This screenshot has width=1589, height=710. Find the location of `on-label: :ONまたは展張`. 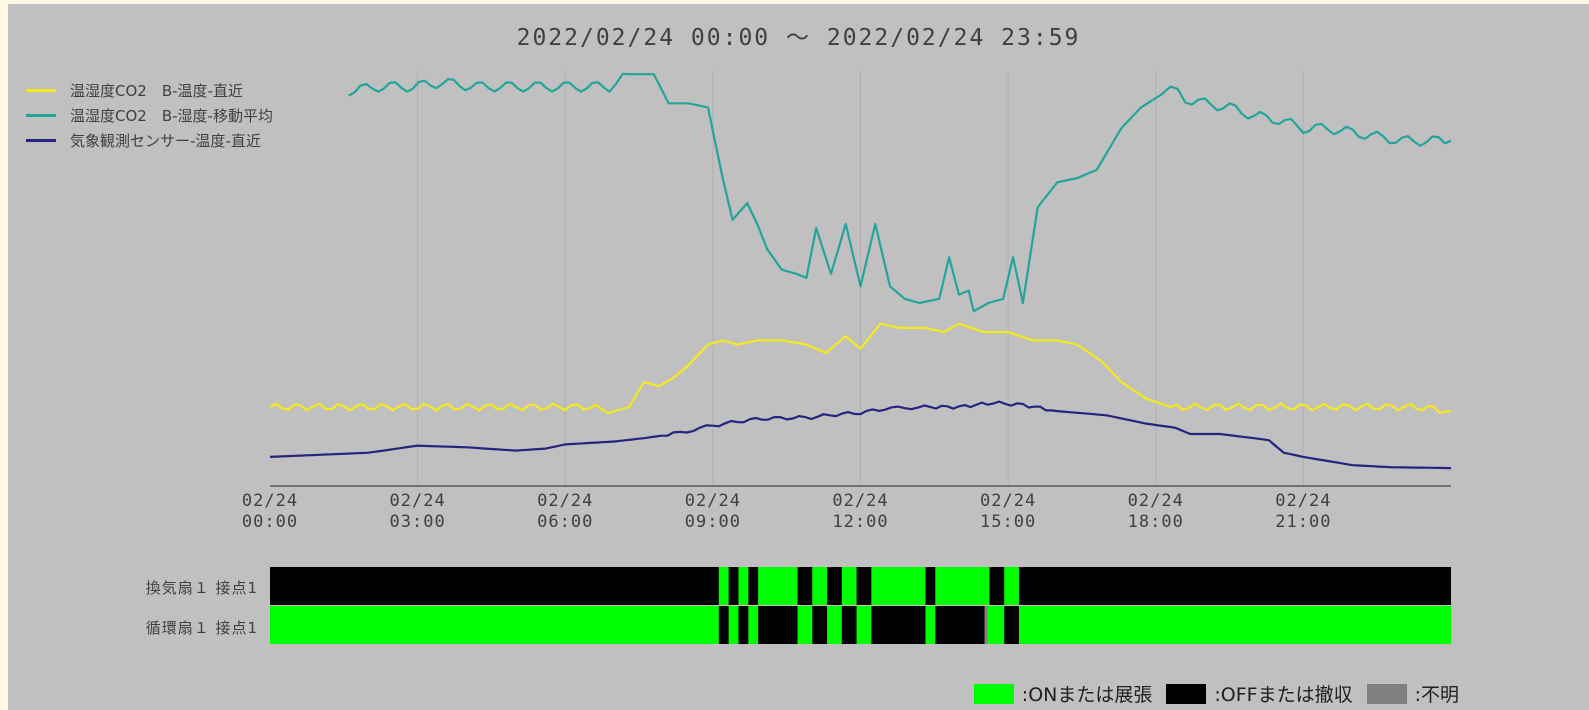

on-label: :ONまたは展張 is located at coordinates (1087, 695).